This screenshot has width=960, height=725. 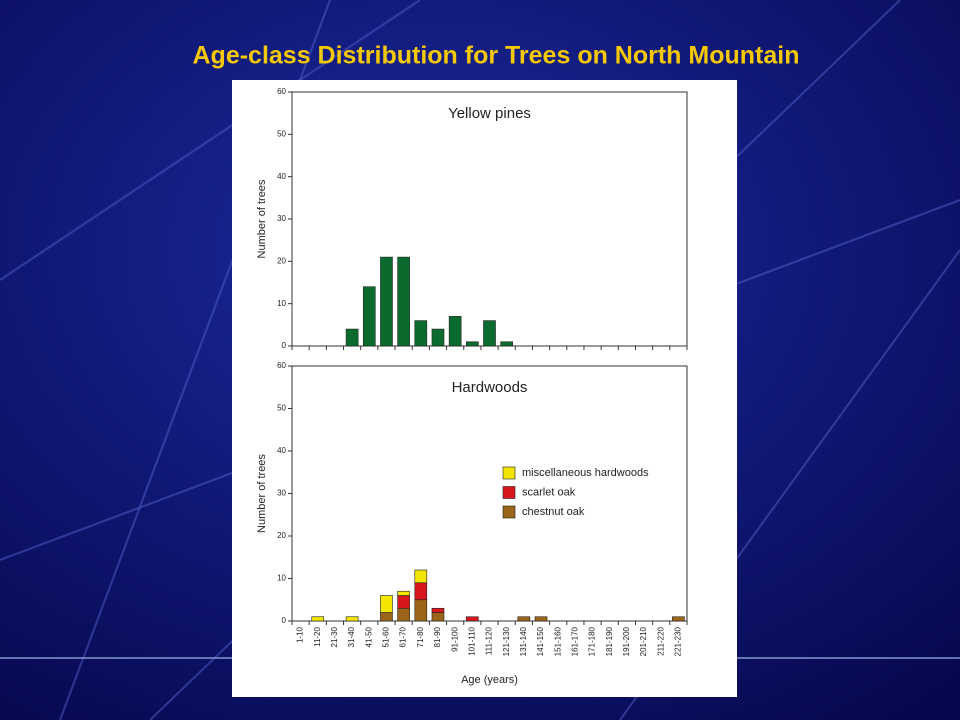 I want to click on x-tick-label: 11-20, so click(x=317, y=636).